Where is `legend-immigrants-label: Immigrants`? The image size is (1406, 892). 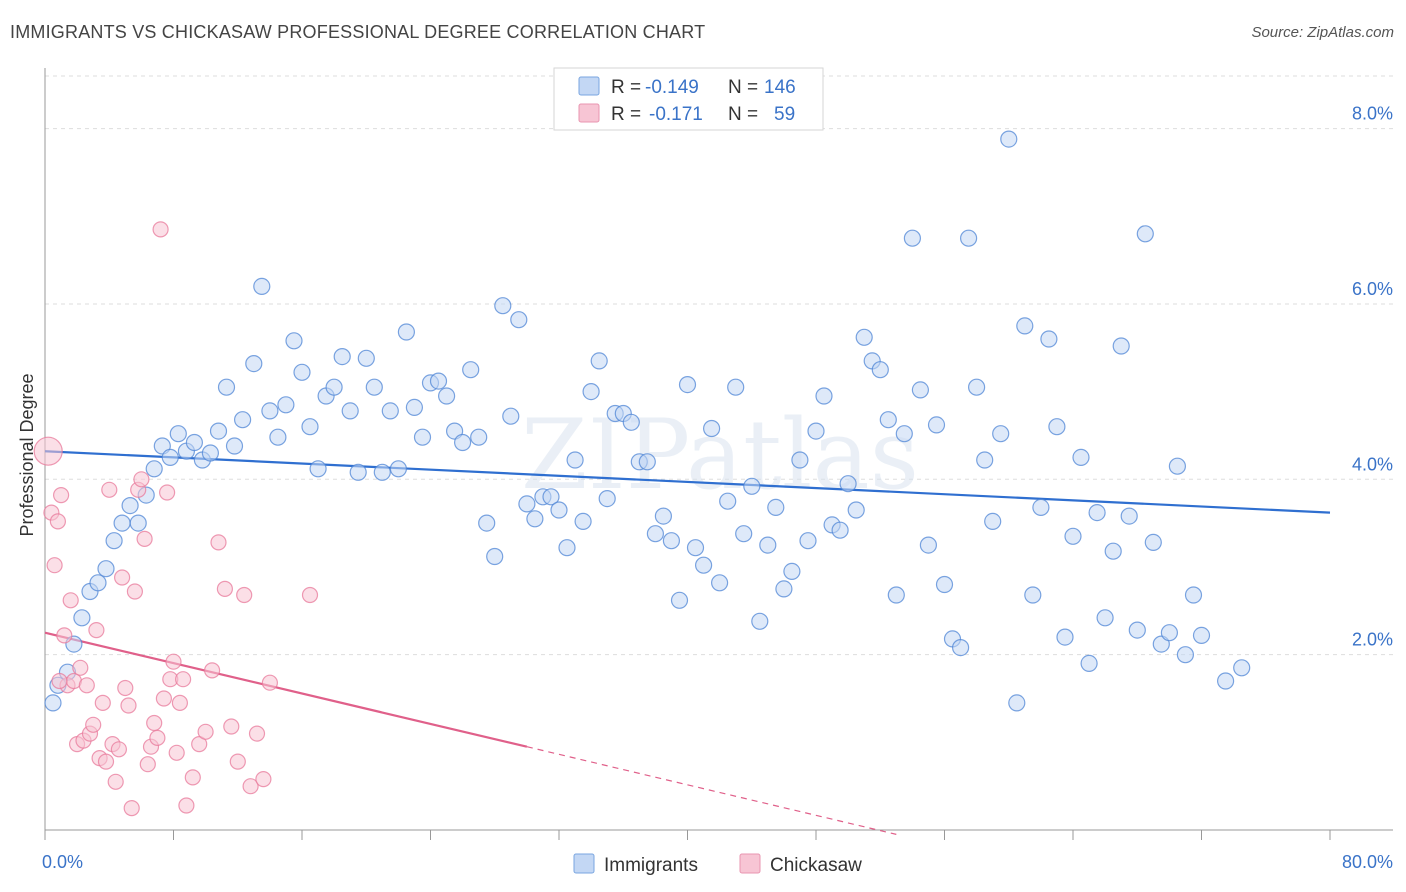
legend-immigrants-label: Immigrants is located at coordinates (651, 865).